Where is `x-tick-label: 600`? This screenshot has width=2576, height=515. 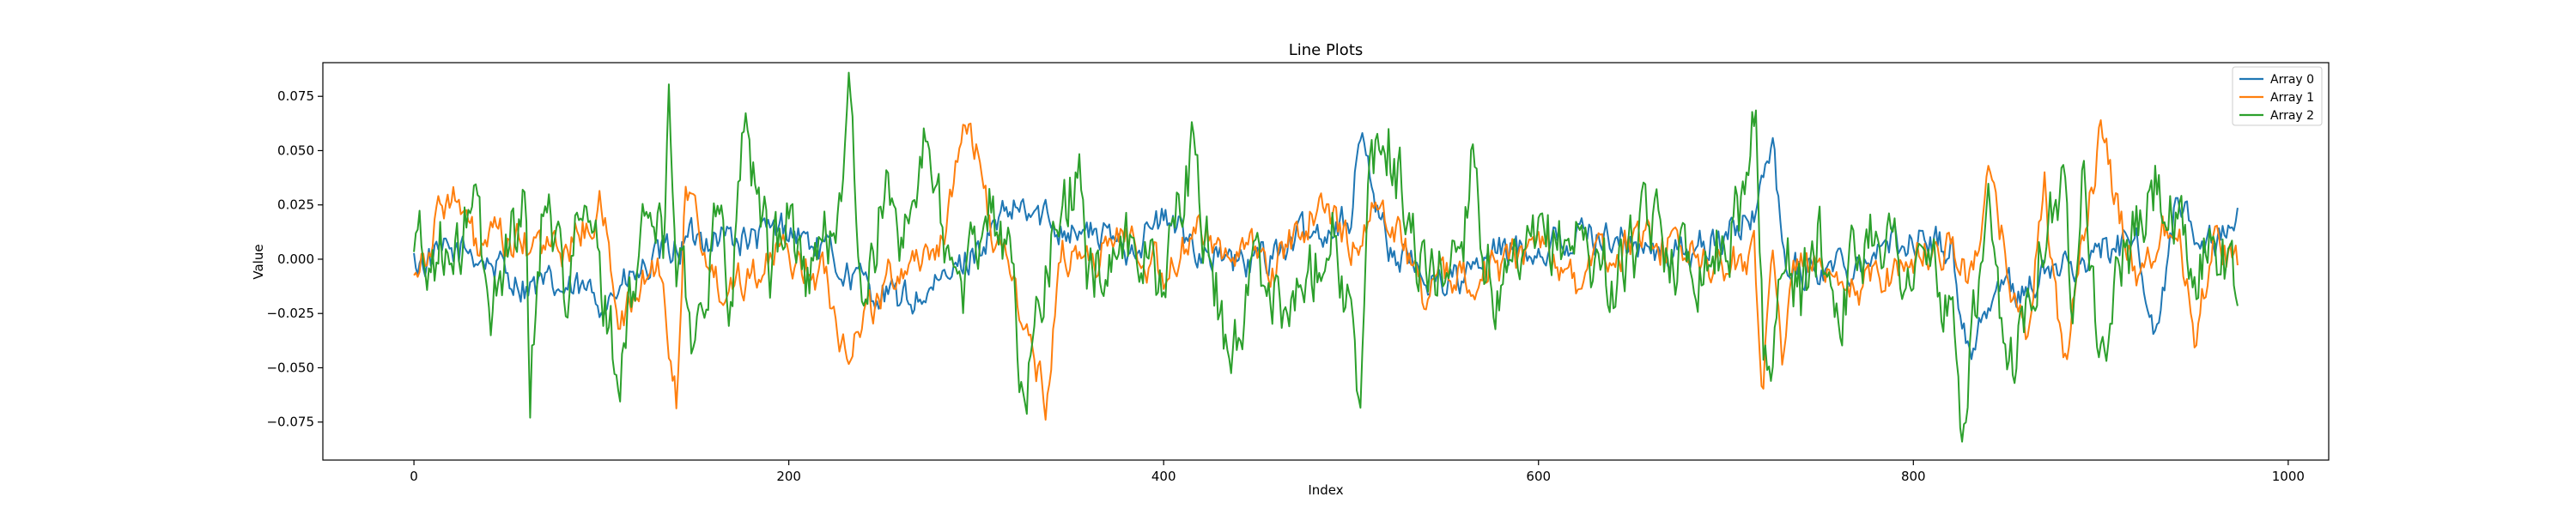 x-tick-label: 600 is located at coordinates (1539, 476).